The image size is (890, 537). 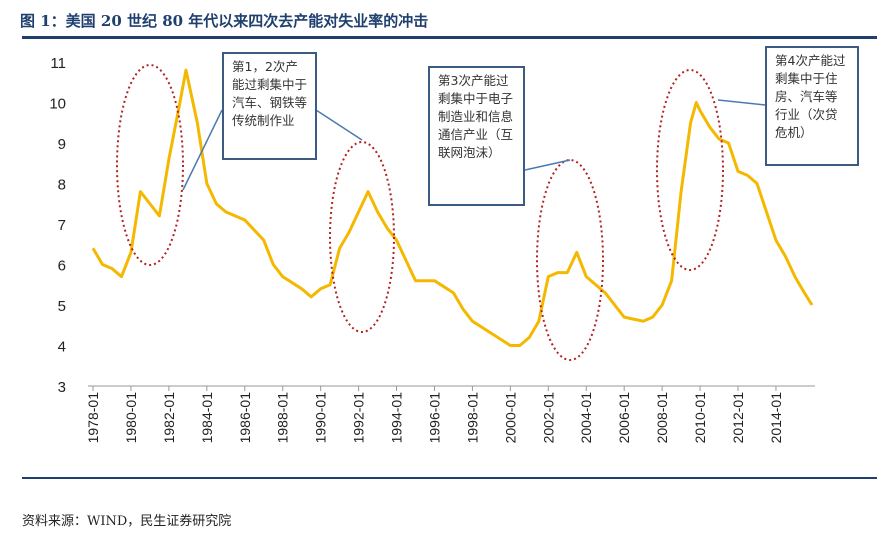 What do you see at coordinates (269, 106) in the screenshot?
I see `annotation-box-1: 第1，2次产能过剩集中于汽车、钢铁等传统制作业` at bounding box center [269, 106].